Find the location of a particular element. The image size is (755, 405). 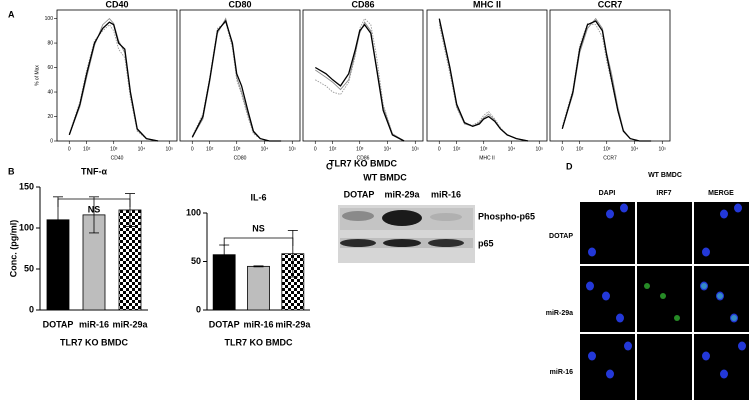

band-label: Phospho-p65 is located at coordinates (506, 216).